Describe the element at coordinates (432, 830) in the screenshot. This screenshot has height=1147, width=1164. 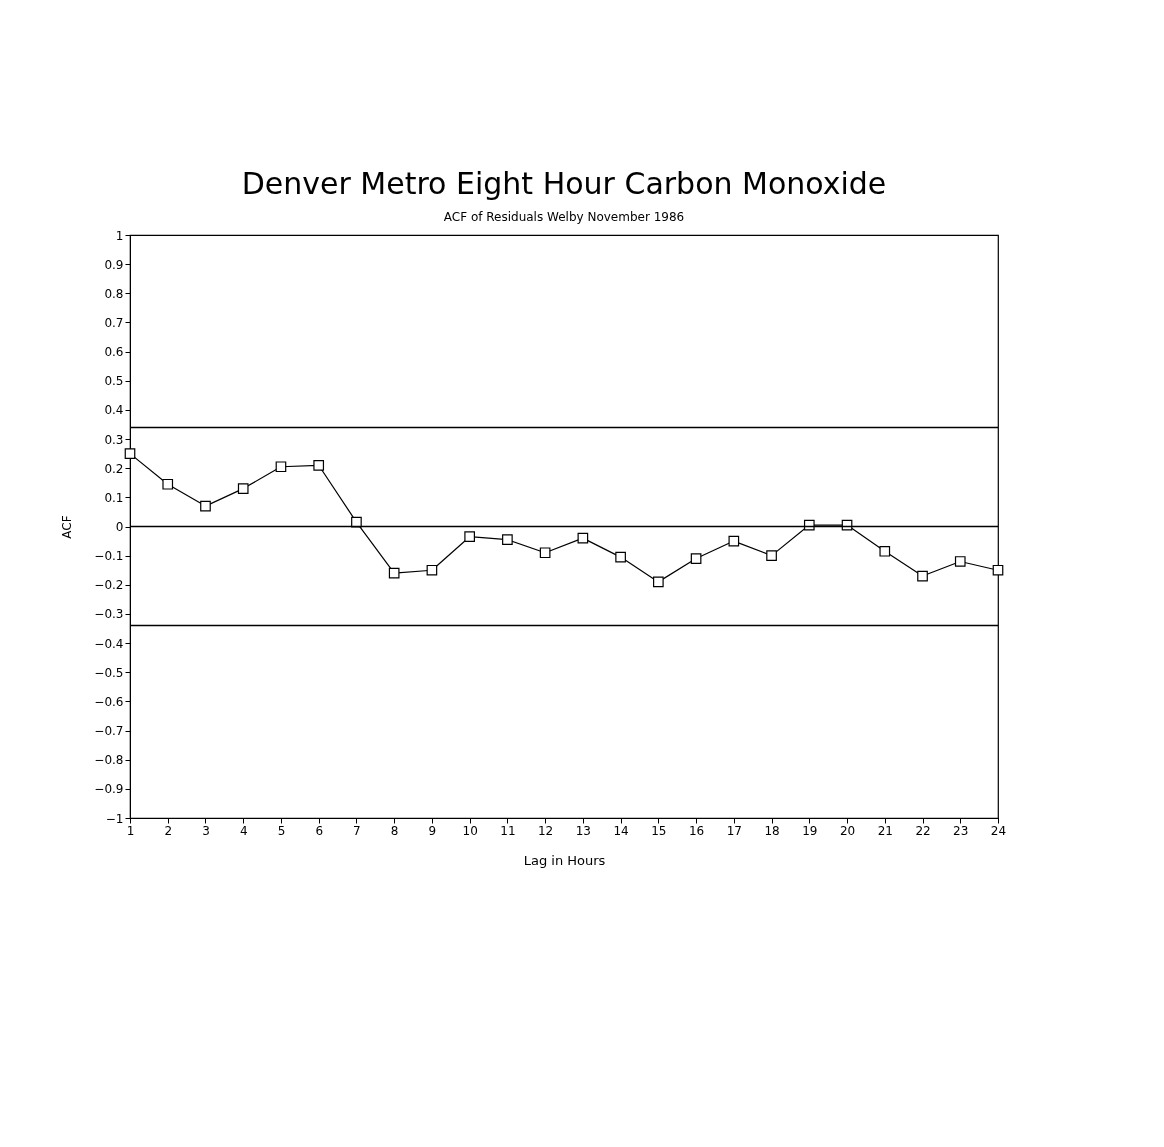
I see `x-tick-label: 9` at that location.